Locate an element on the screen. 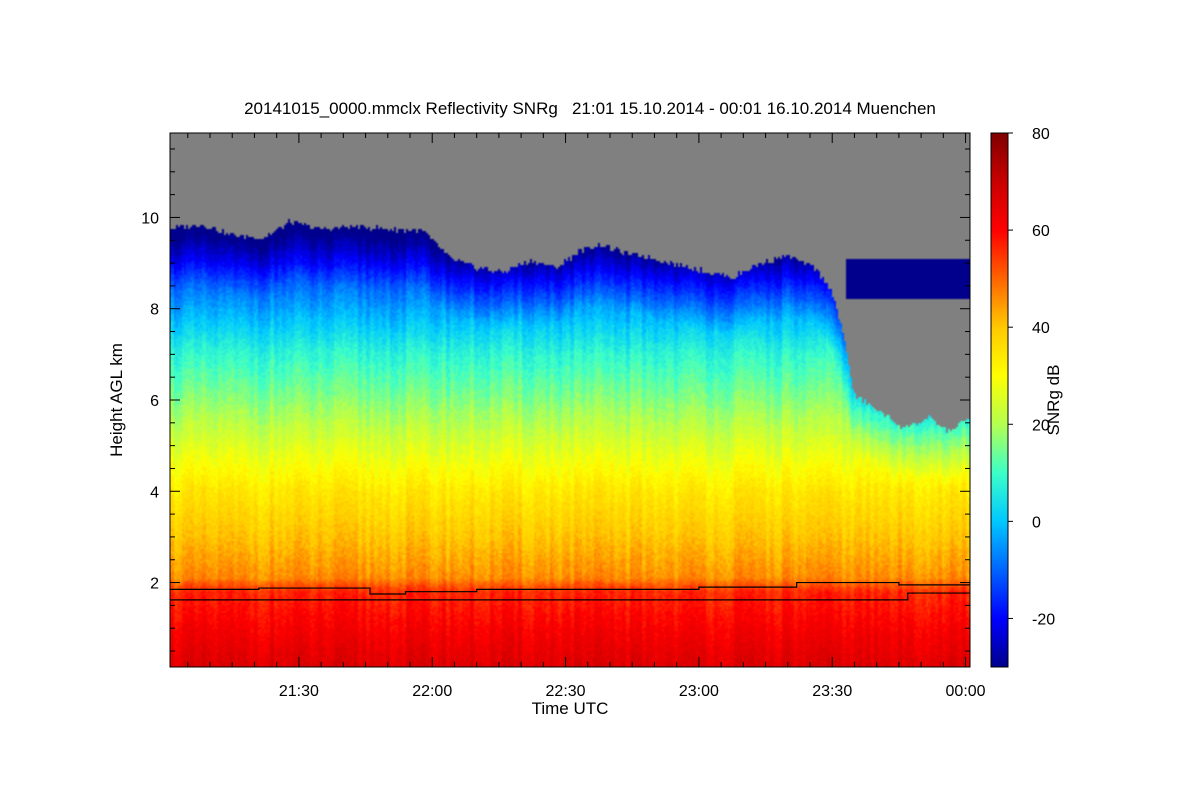  y-tick-label: 2 is located at coordinates (154, 584).